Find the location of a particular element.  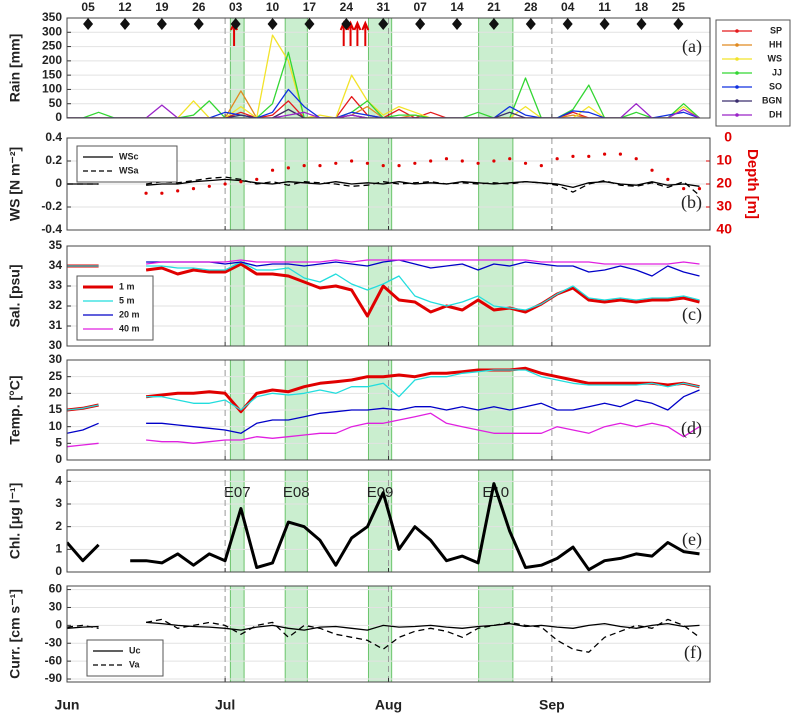

y2-tick-label: 40 is located at coordinates (724, 229).